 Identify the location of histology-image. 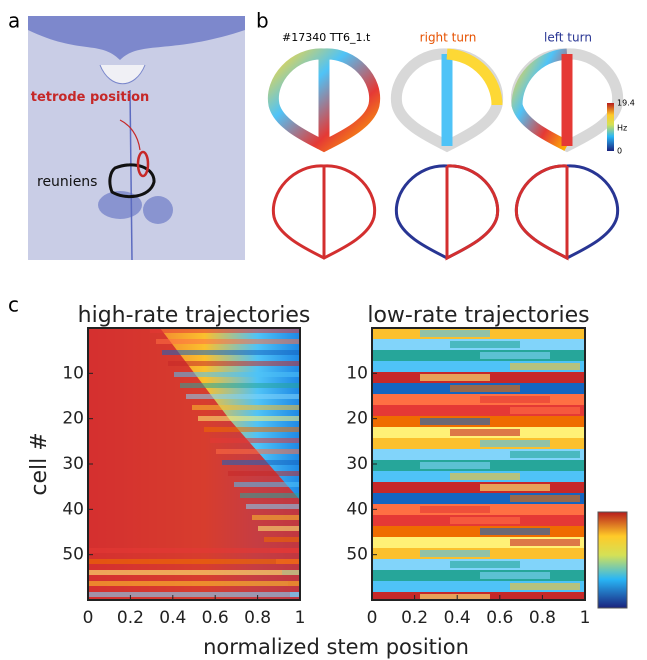
(136, 138).